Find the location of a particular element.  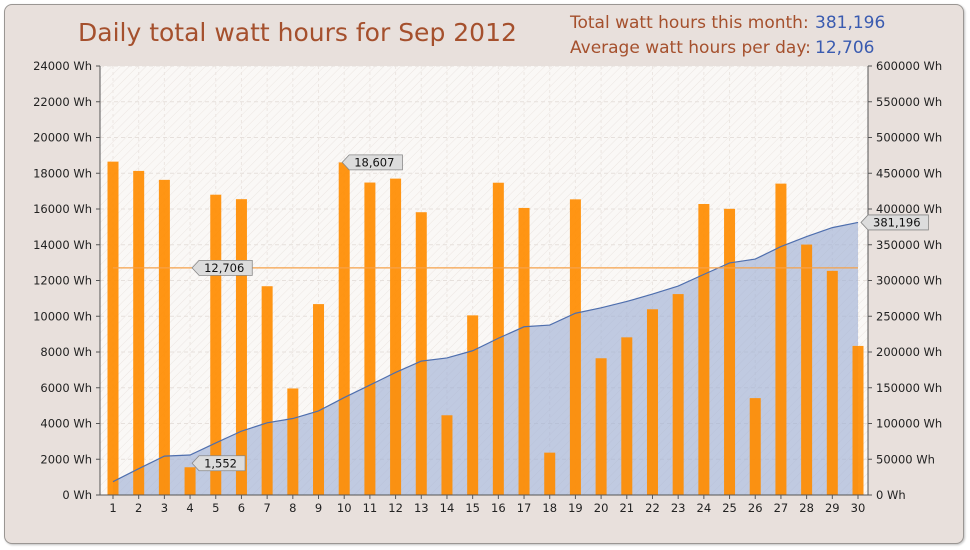

y-right-tick-label: 150000 Wh is located at coordinates (909, 388).